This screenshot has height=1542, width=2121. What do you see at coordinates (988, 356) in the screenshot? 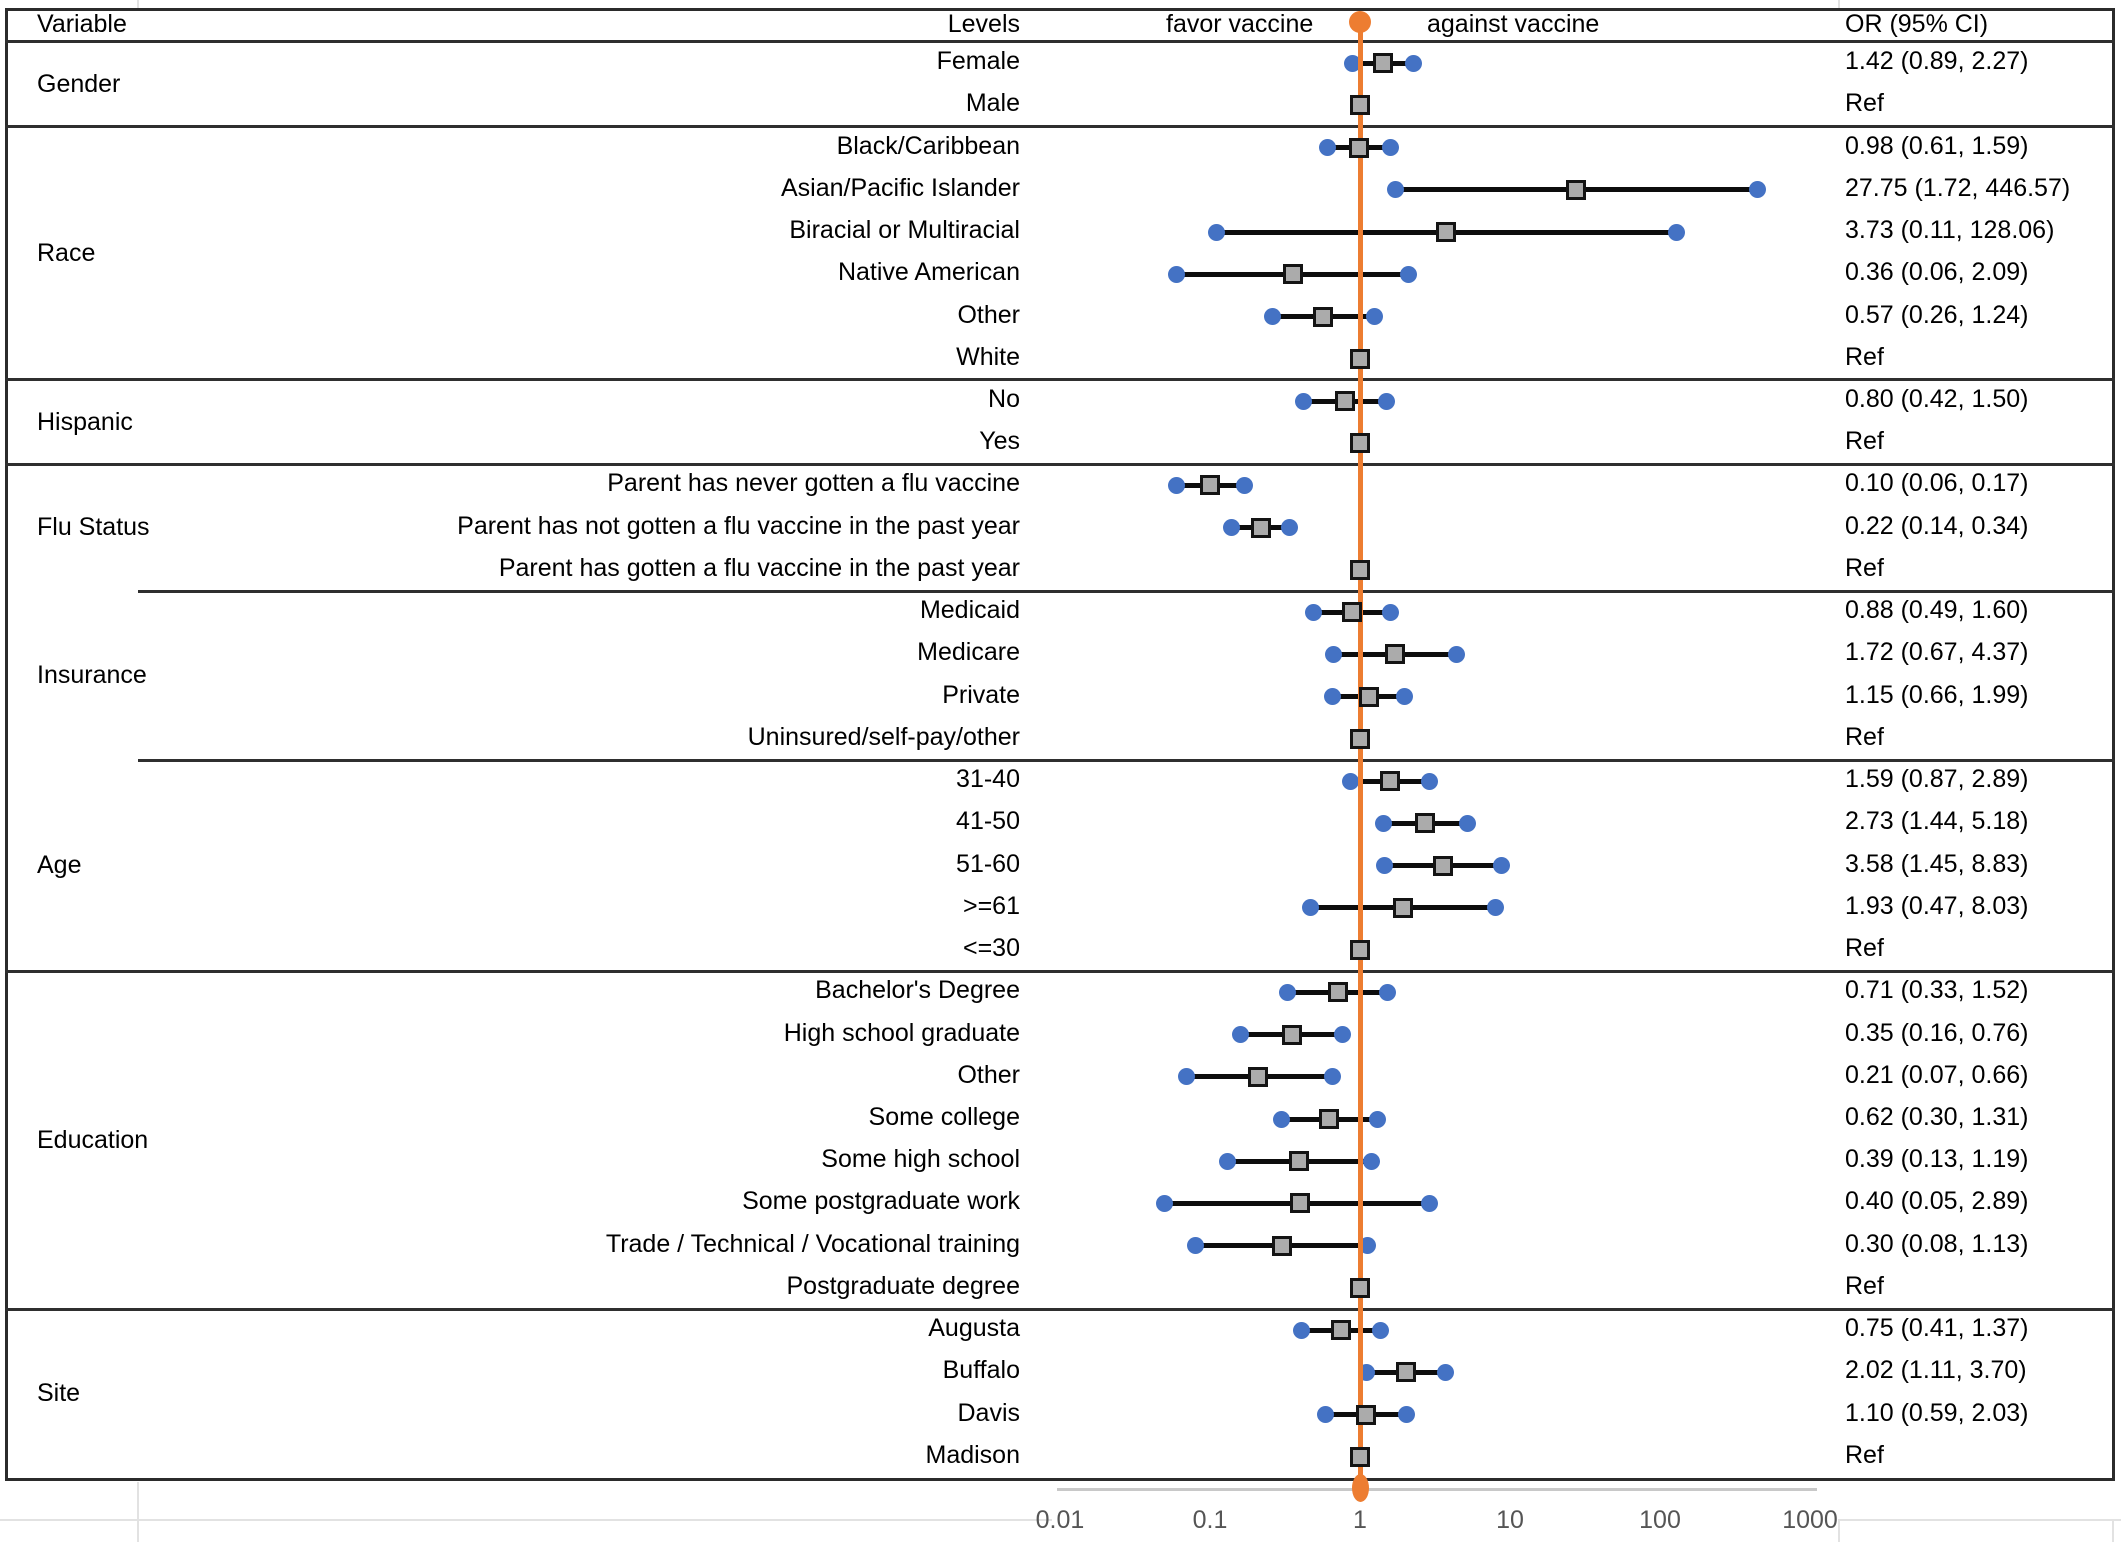
I see `level-label: White` at bounding box center [988, 356].